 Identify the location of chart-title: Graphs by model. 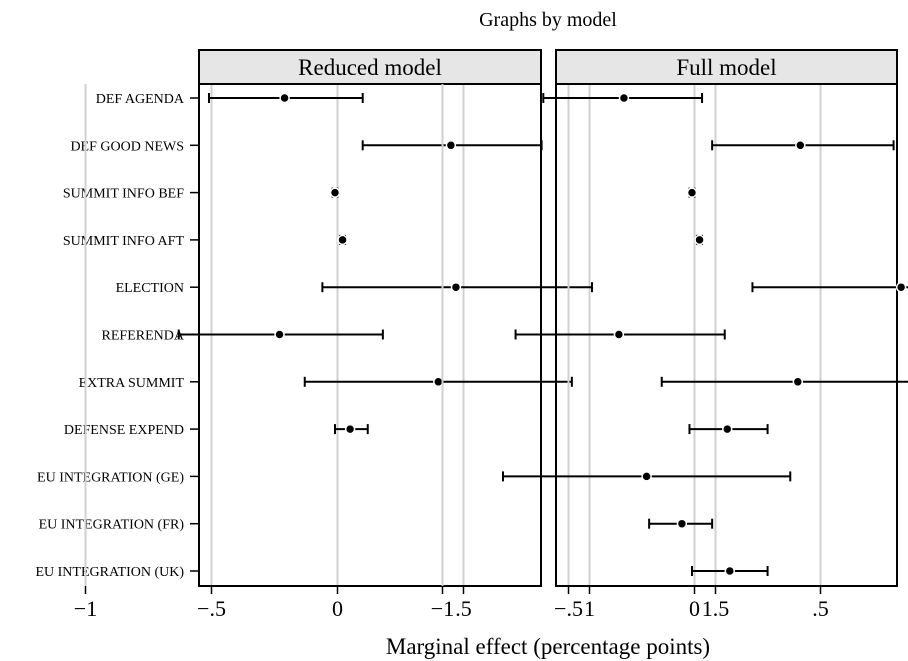
(548, 20).